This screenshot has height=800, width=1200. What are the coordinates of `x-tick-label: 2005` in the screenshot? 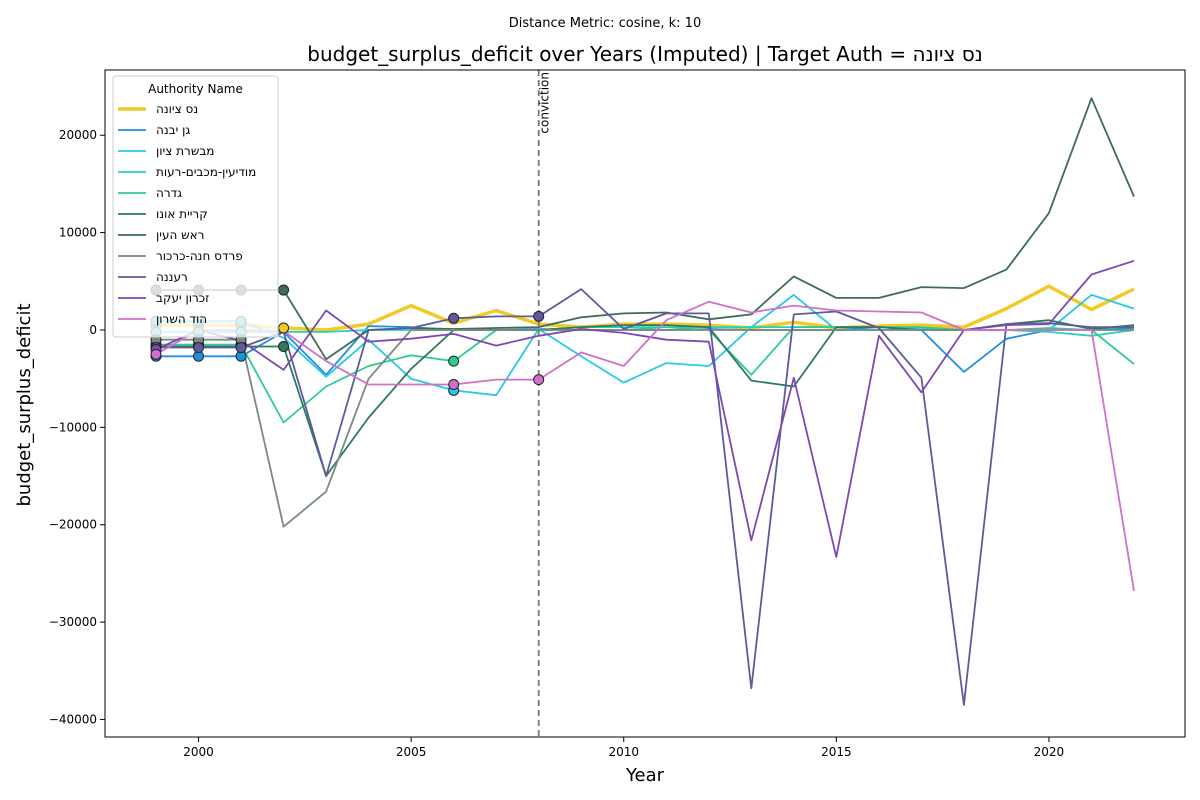 It's located at (411, 752).